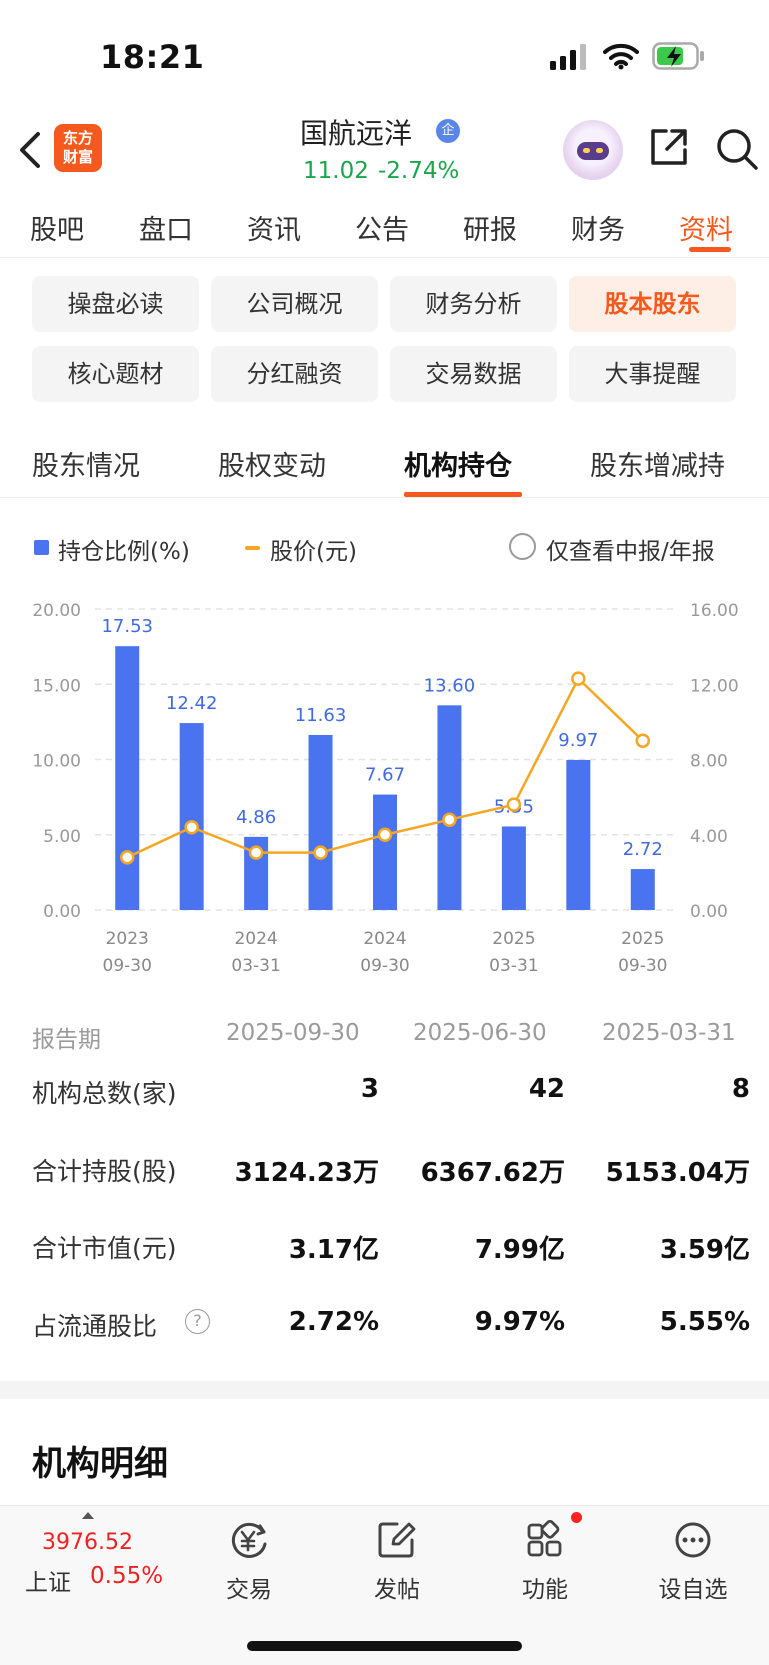 The image size is (769, 1665). What do you see at coordinates (737, 149) in the screenshot?
I see `search-icon` at bounding box center [737, 149].